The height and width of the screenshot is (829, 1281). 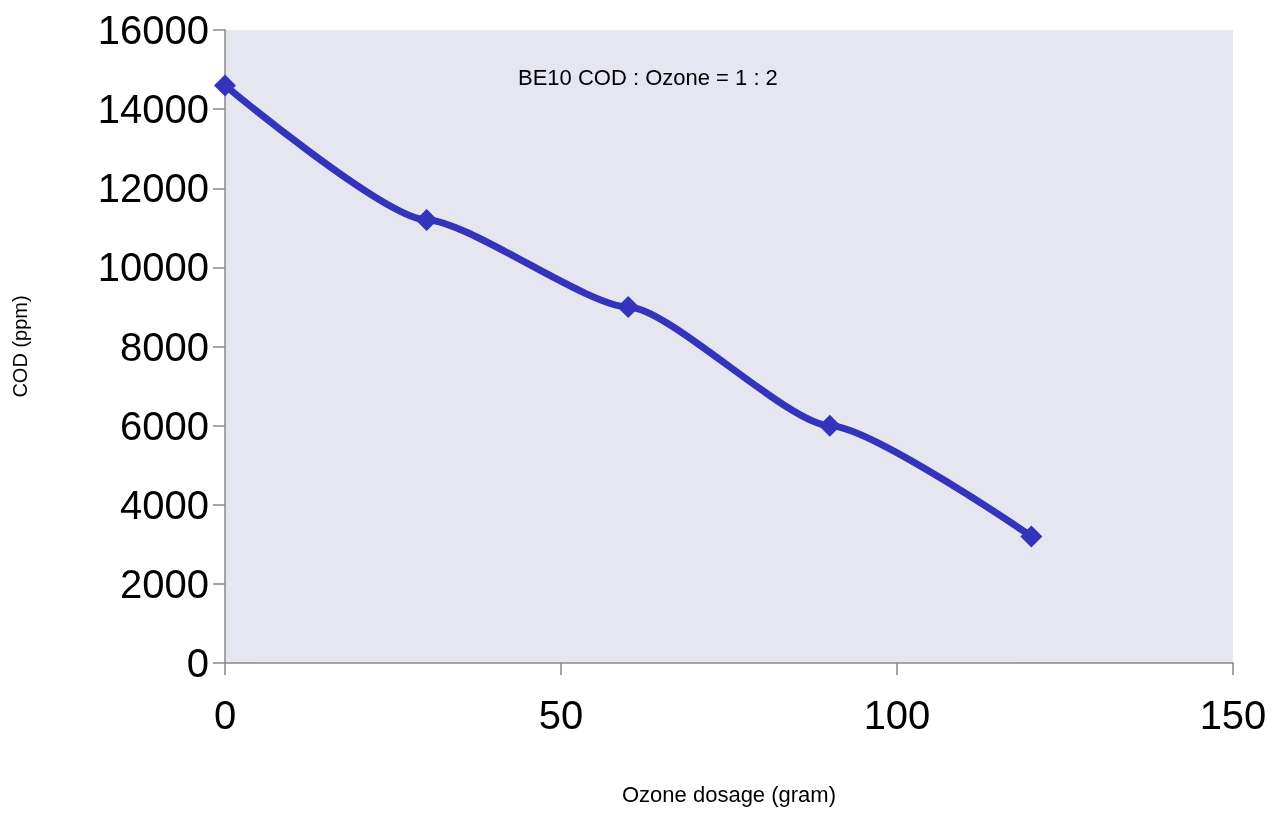 What do you see at coordinates (153, 30) in the screenshot?
I see `y-tick-label: 16000` at bounding box center [153, 30].